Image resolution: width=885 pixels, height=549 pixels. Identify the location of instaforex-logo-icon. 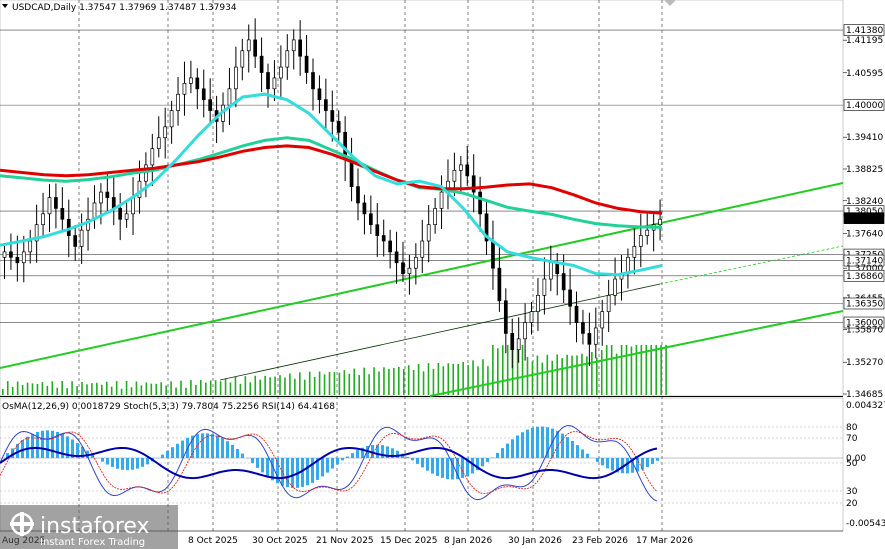
(22, 524).